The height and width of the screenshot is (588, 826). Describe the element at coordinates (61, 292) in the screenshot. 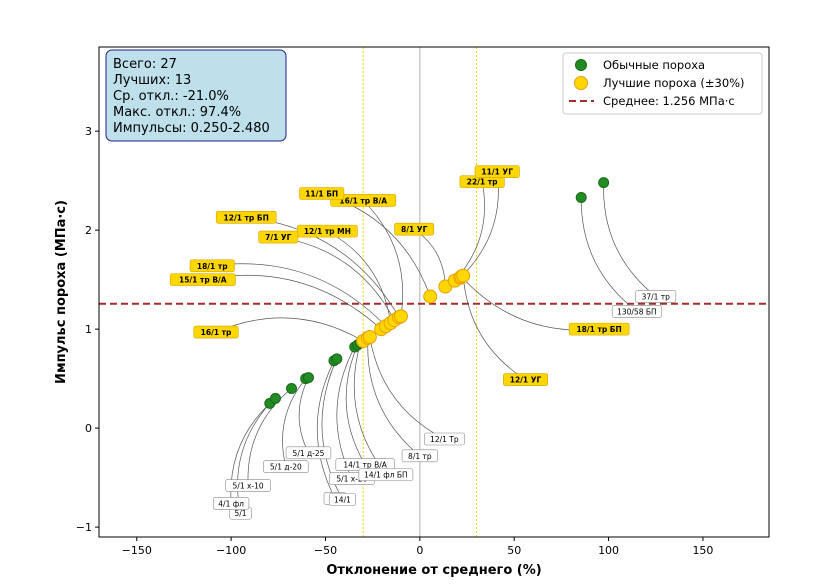

I see `y-axis-label: Импульс пороха (МПа·с)` at that location.